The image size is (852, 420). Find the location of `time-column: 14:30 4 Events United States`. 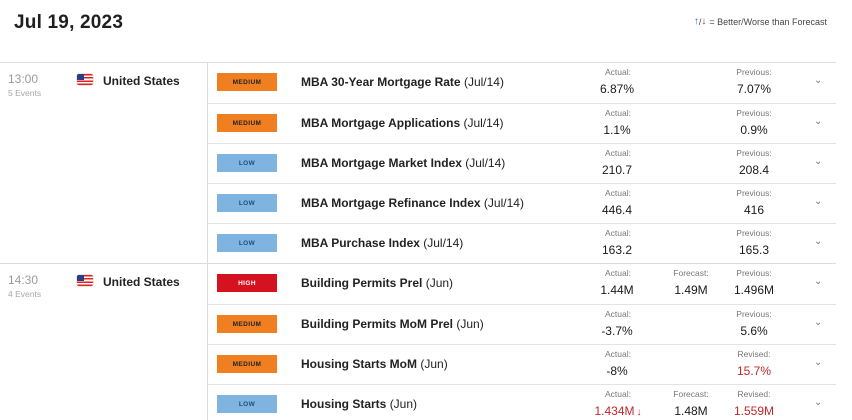

time-column: 14:30 4 Events United States is located at coordinates (103, 342).